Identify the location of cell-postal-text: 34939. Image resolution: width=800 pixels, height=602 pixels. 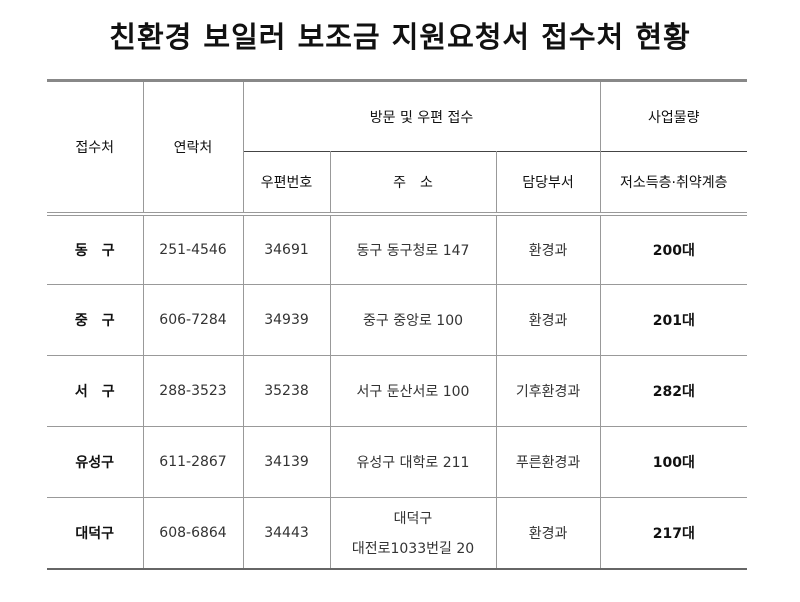
(286, 320).